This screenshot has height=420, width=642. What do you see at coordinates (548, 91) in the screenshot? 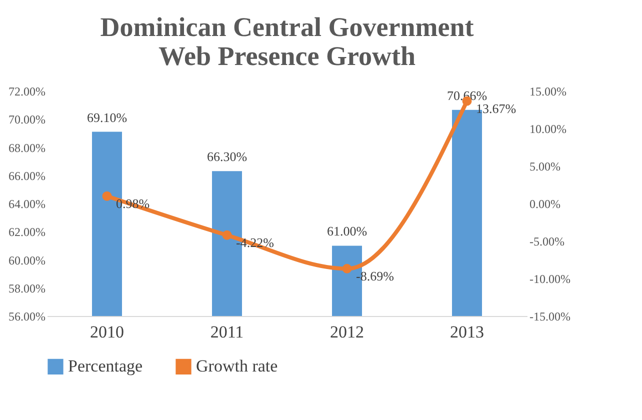
I see `y2-tick-label: 15.00%` at bounding box center [548, 91].